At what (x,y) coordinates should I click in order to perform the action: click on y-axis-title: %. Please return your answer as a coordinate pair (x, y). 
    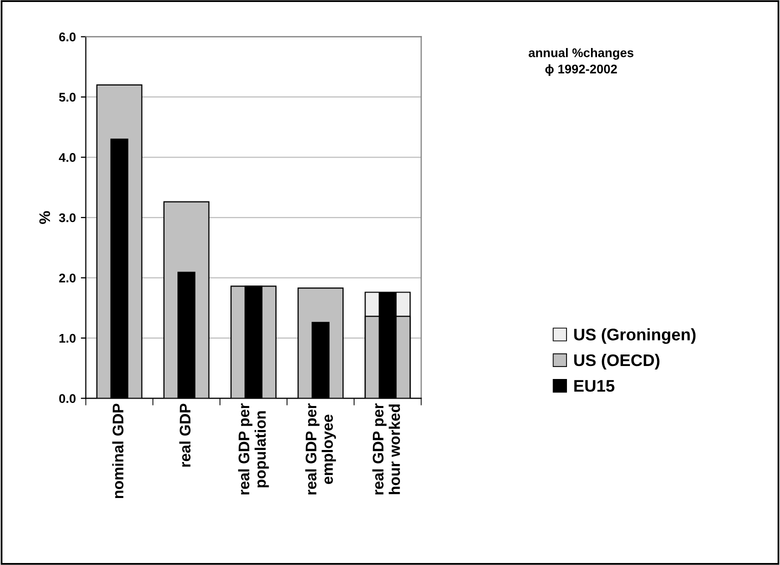
    Looking at the image, I should click on (44, 217).